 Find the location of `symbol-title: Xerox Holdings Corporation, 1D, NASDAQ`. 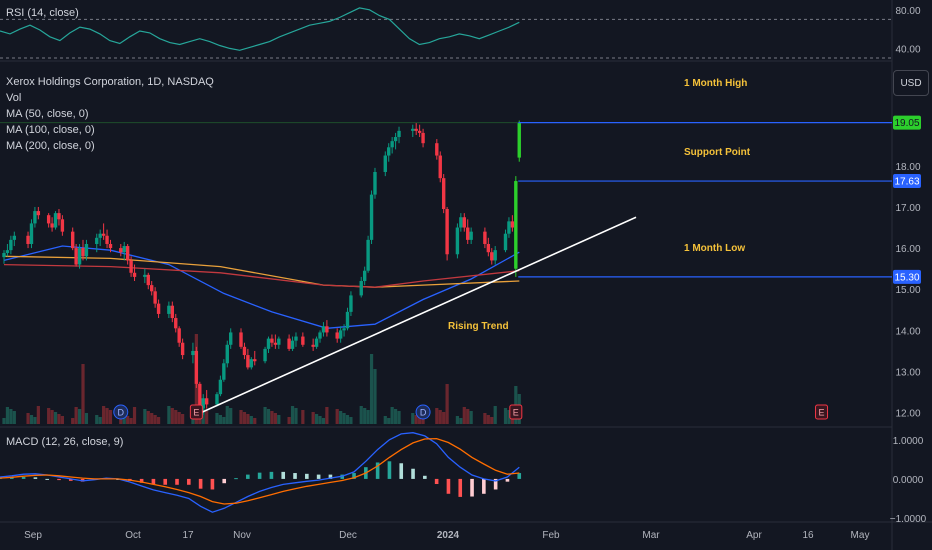

symbol-title: Xerox Holdings Corporation, 1D, NASDAQ is located at coordinates (110, 82).